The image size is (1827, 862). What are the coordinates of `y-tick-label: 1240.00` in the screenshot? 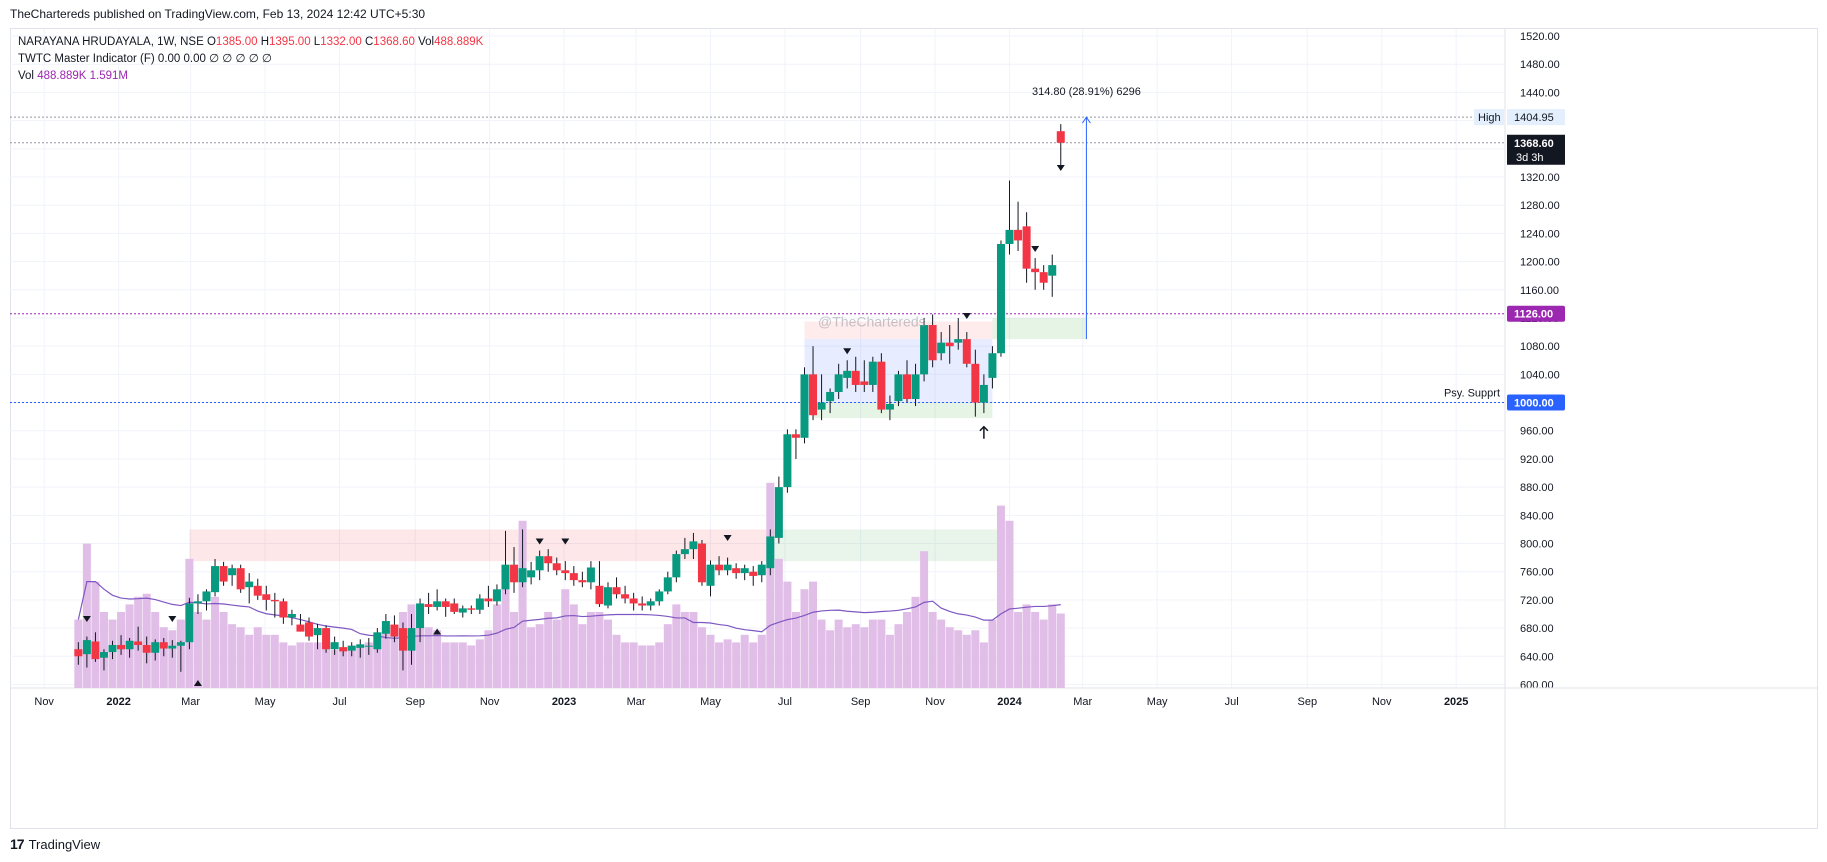 It's located at (1540, 234).